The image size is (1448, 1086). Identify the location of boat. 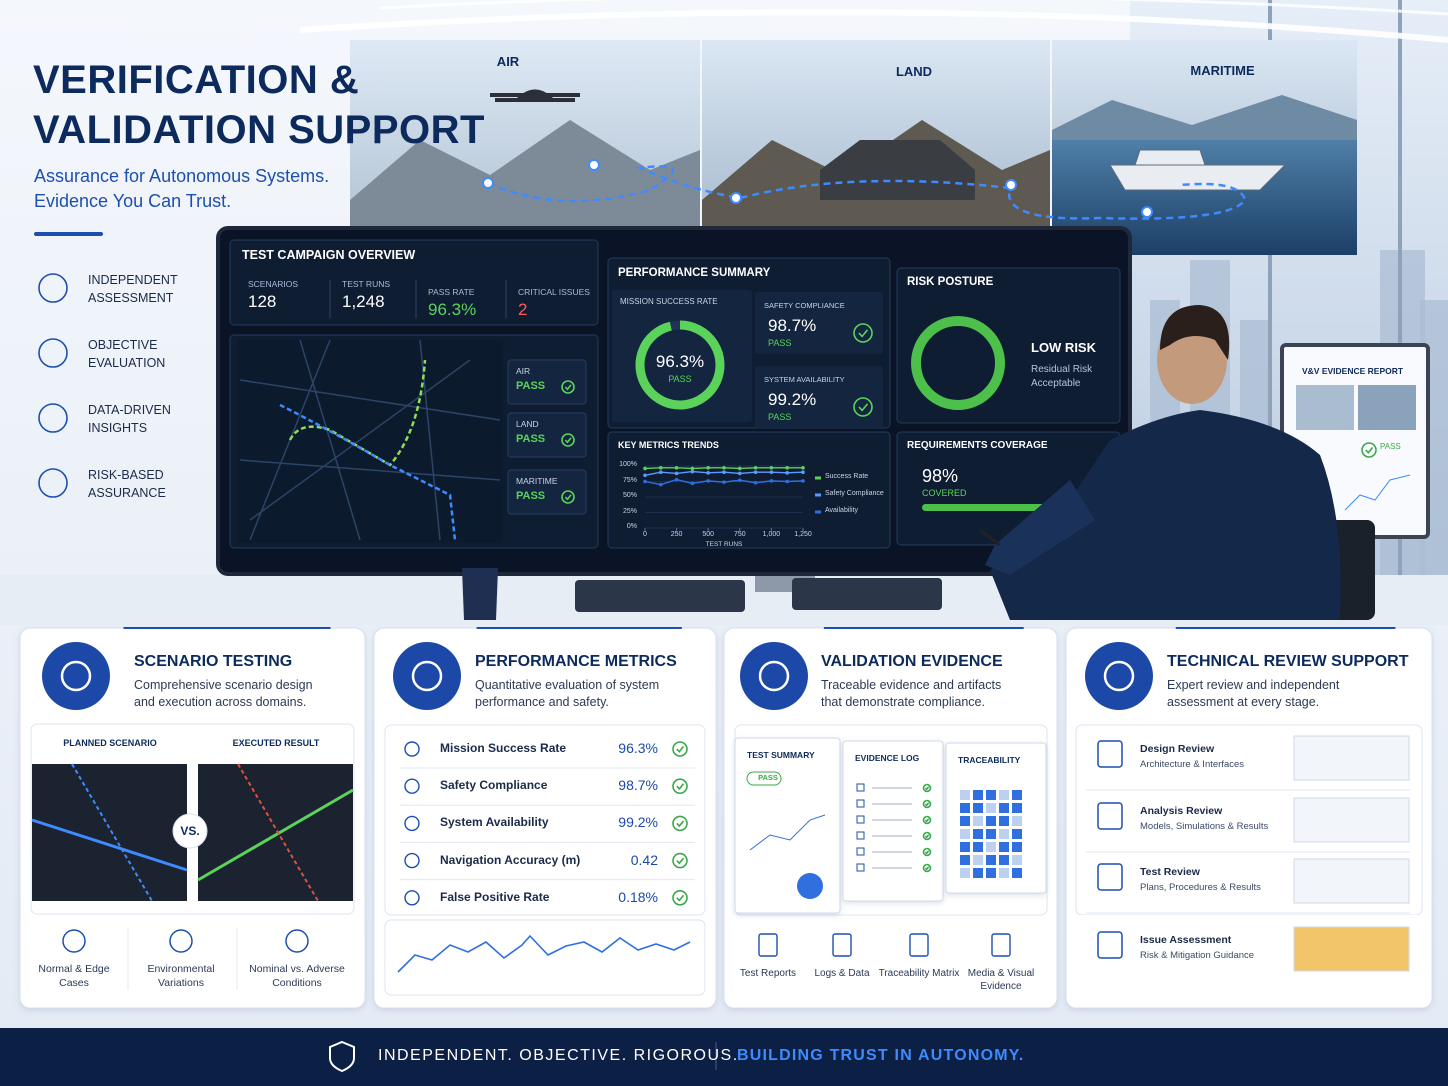
(1198, 170).